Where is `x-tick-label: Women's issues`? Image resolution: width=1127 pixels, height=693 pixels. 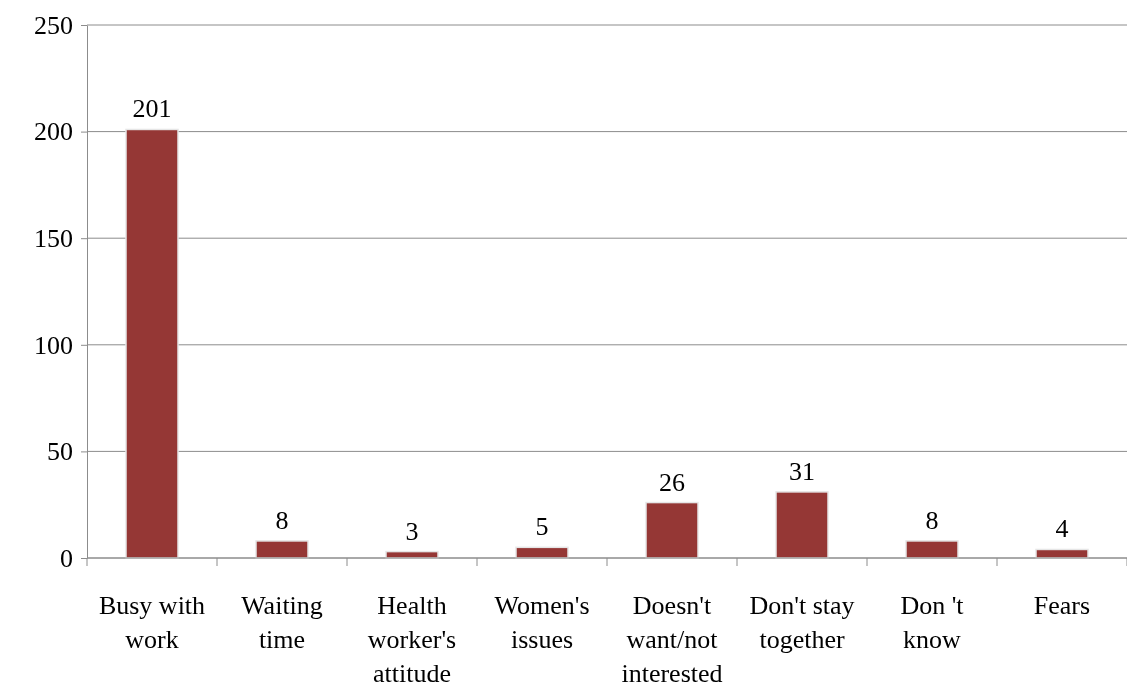 x-tick-label: Women's issues is located at coordinates (542, 622).